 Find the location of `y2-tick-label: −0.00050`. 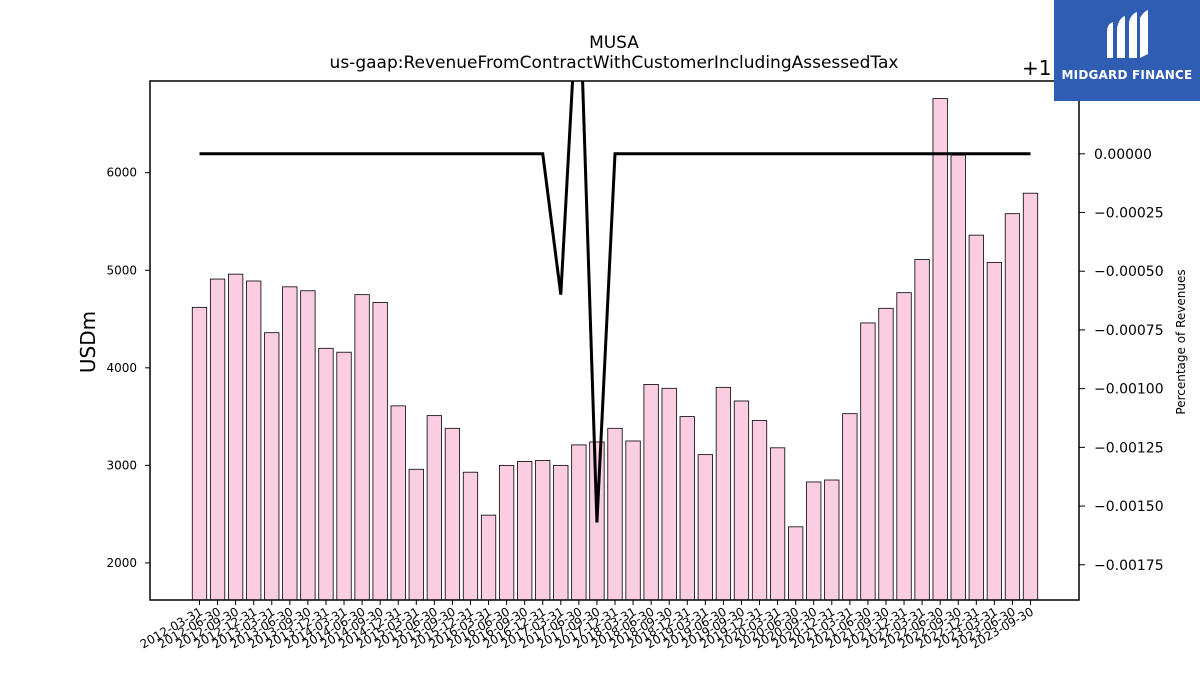

y2-tick-label: −0.00050 is located at coordinates (1129, 272).